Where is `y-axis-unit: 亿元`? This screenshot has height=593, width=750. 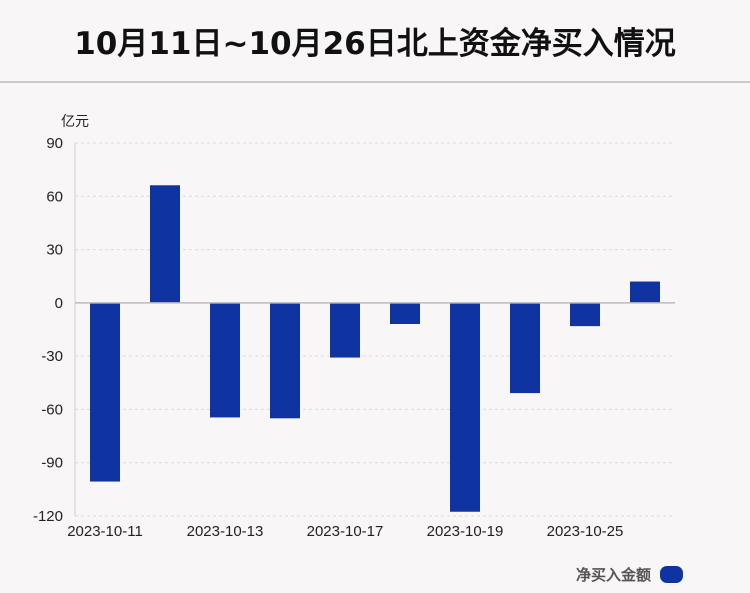 y-axis-unit: 亿元 is located at coordinates (75, 122).